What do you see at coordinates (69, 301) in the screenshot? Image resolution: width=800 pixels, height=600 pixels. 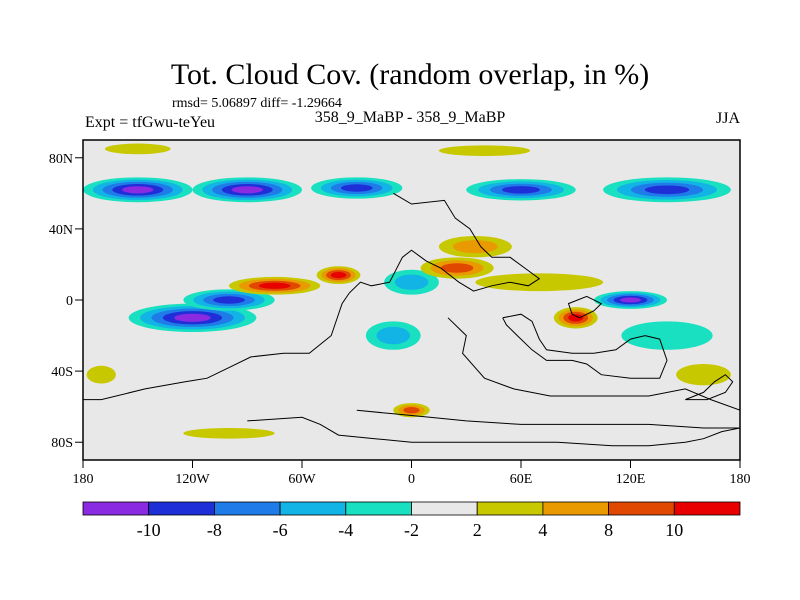 I see `y-axis-tick-label-2: 0` at bounding box center [69, 301].